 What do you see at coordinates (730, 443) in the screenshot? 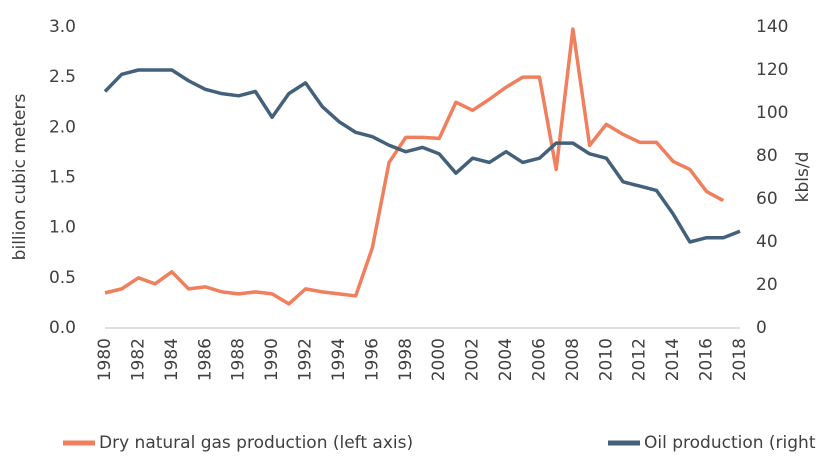
I see `legend-label: Oil production (right axis)` at bounding box center [730, 443].